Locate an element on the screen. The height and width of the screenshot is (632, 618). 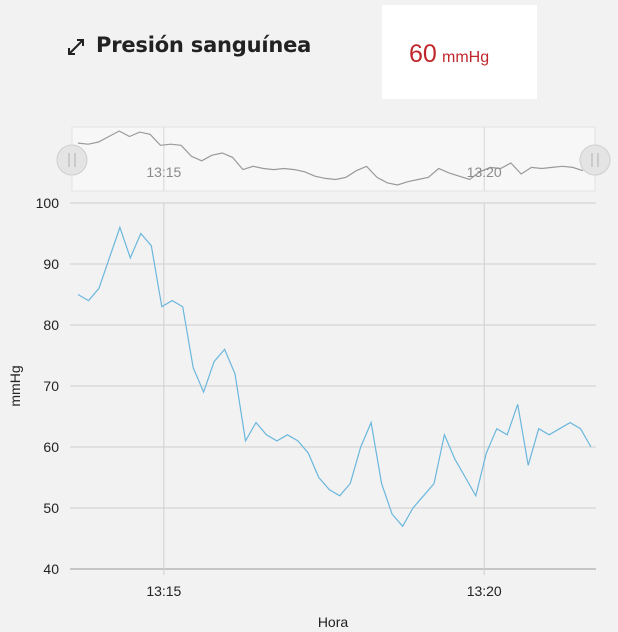
navigator: 13:15 13:20 is located at coordinates (333, 159).